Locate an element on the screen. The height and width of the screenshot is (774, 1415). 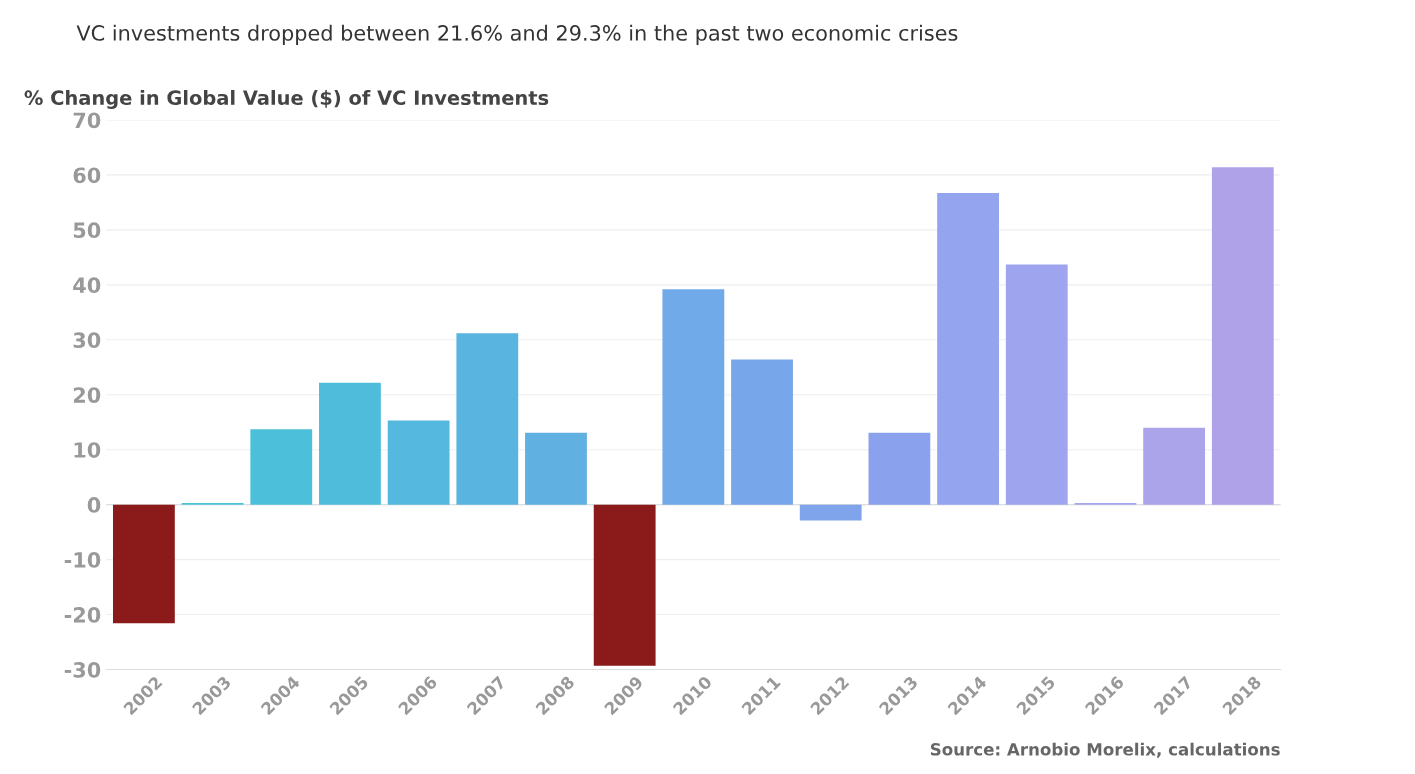
y-tick-label: 0 is located at coordinates (94, 505).